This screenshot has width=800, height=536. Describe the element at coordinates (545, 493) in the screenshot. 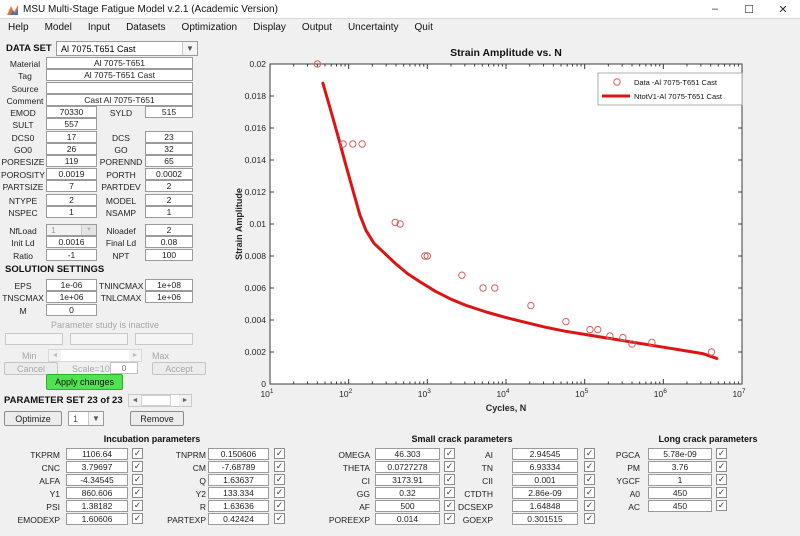

I see `param-input-ctdth` at that location.